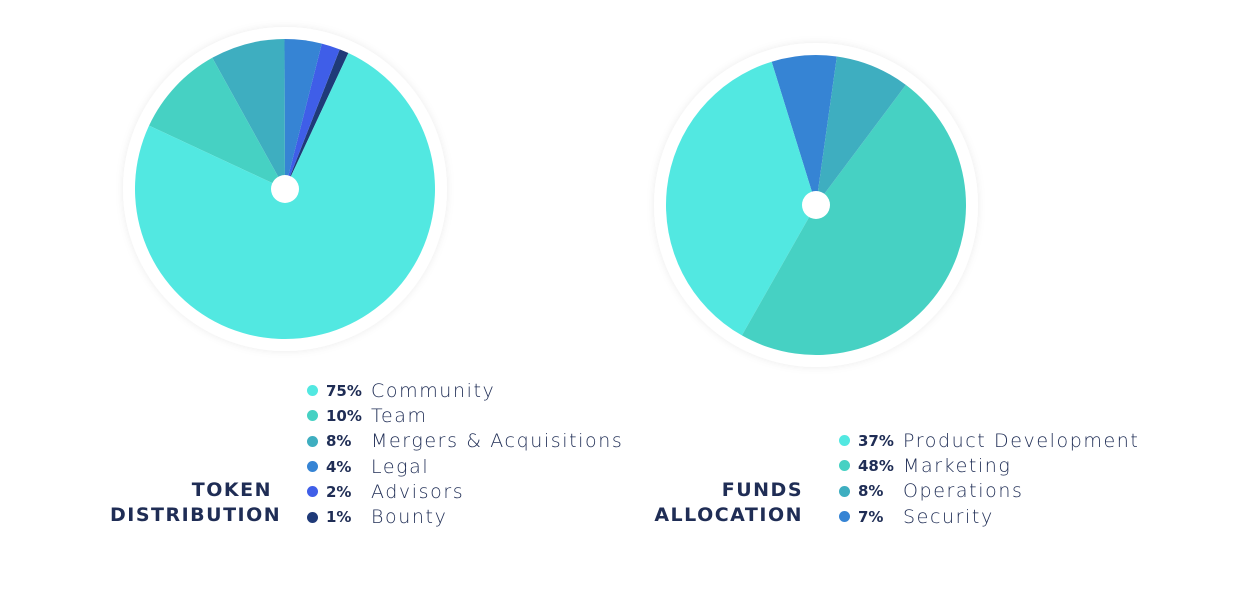 The height and width of the screenshot is (601, 1245). I want to click on legend-percent: 4%, so click(339, 466).